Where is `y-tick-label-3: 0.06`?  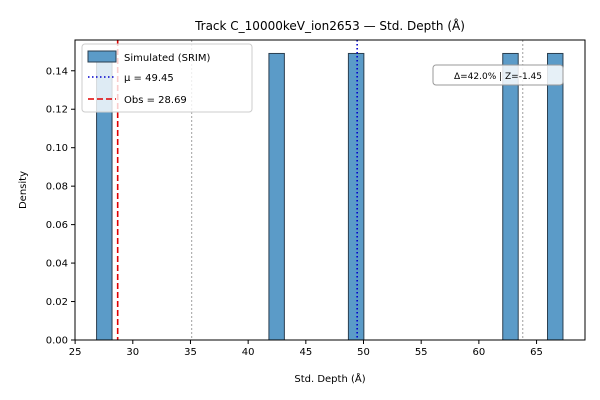
y-tick-label-3: 0.06 is located at coordinates (57, 225).